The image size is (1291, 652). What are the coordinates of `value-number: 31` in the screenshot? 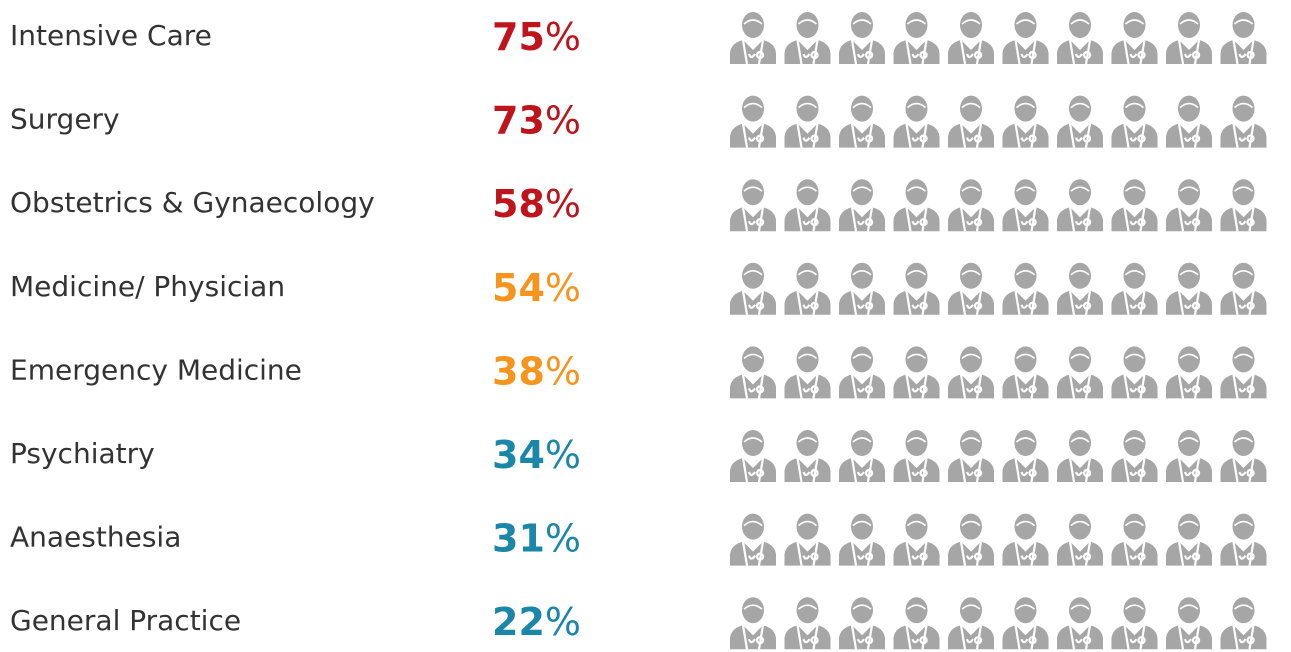 It's located at (518, 538).